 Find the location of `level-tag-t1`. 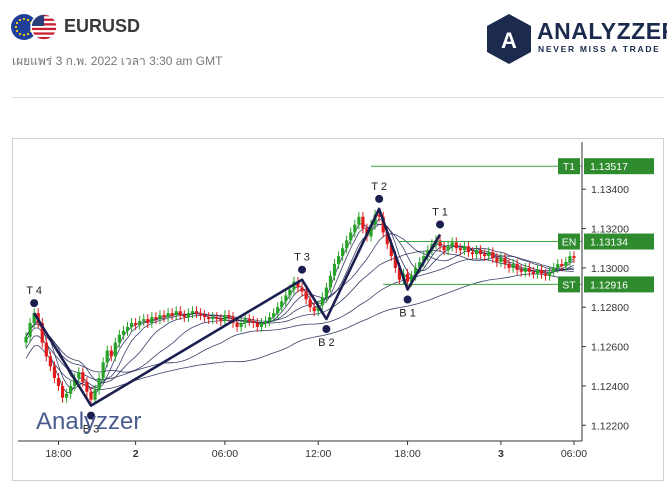

level-tag-t1 is located at coordinates (569, 166).